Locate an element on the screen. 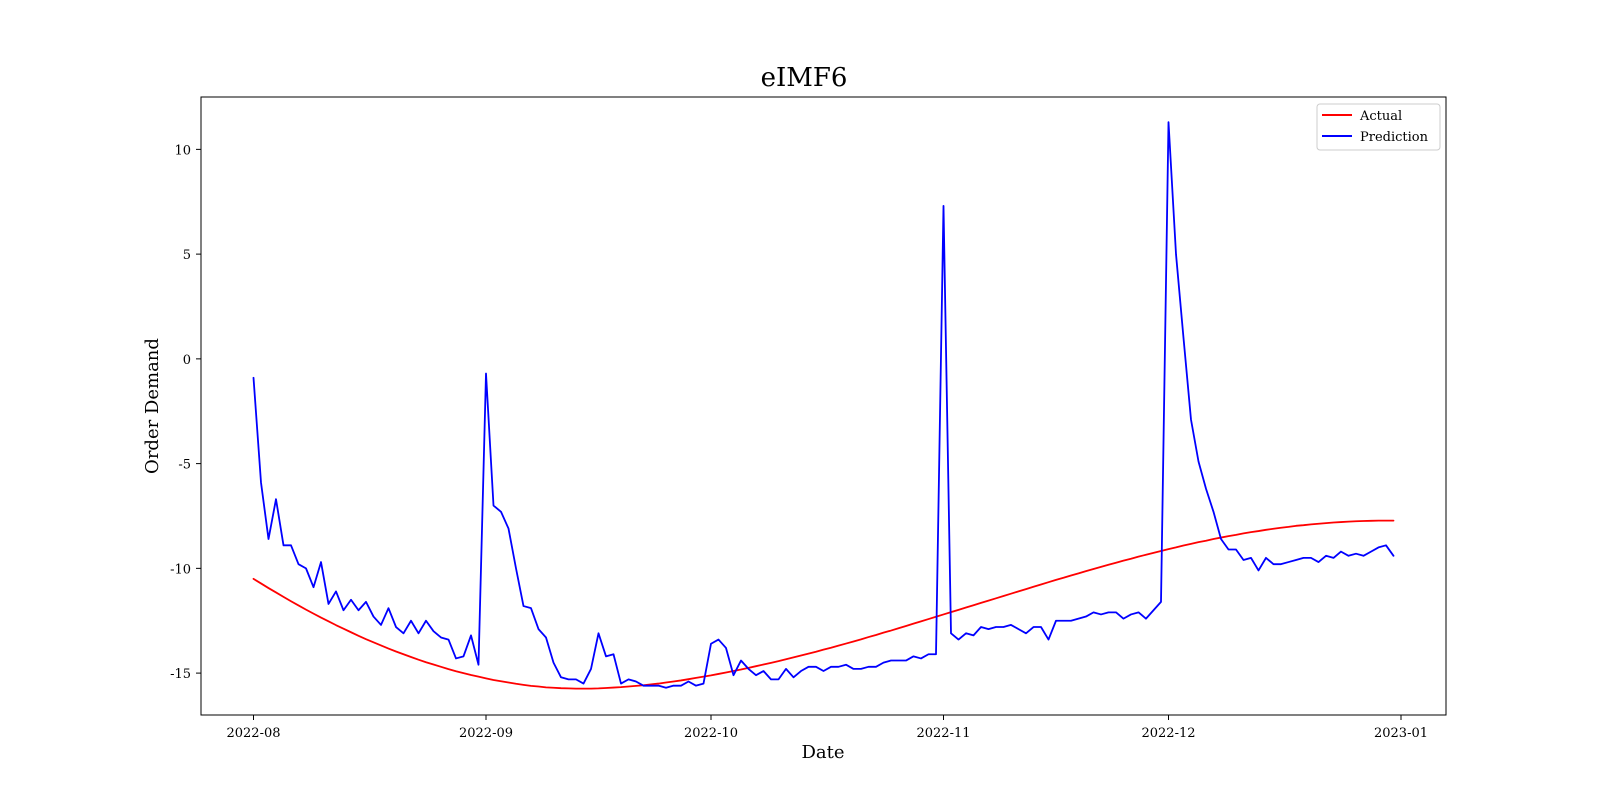 Image resolution: width=1600 pixels, height=800 pixels. y-tick-label: -15 is located at coordinates (180, 674).